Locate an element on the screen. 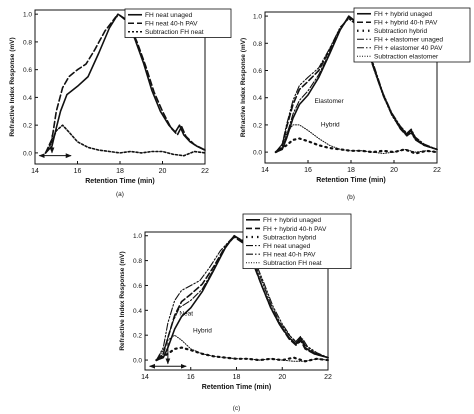 The width and height of the screenshot is (474, 414). panel-caption: (a) is located at coordinates (120, 194).